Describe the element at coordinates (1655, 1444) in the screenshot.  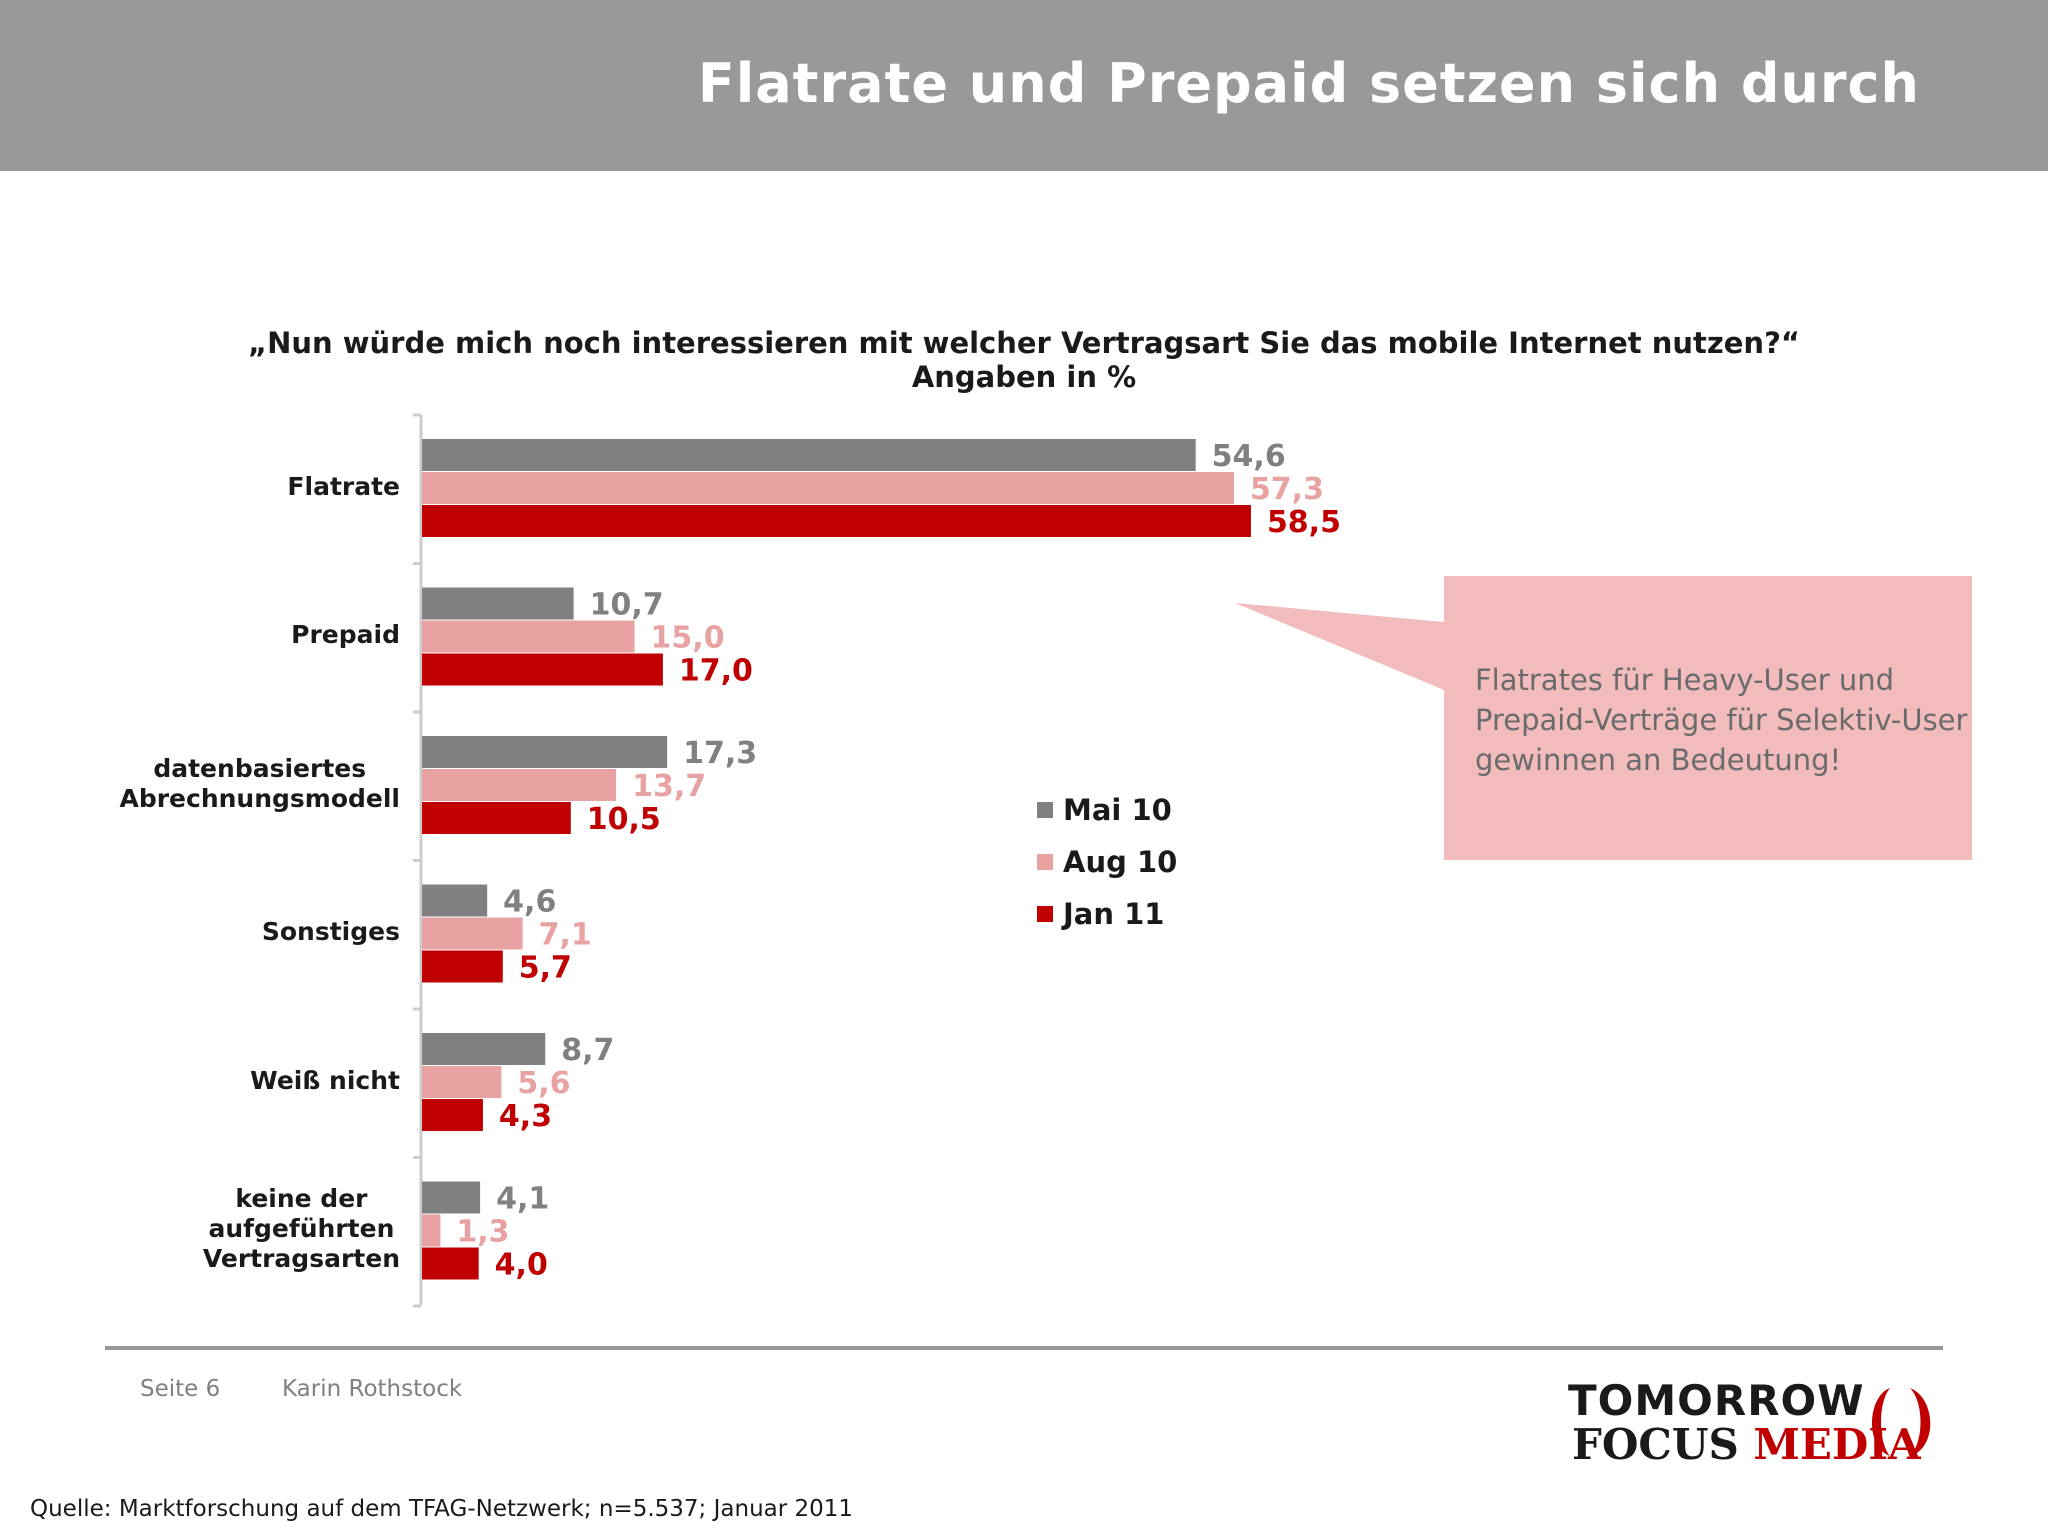
I see `logo-word-focus: FOCUS` at that location.